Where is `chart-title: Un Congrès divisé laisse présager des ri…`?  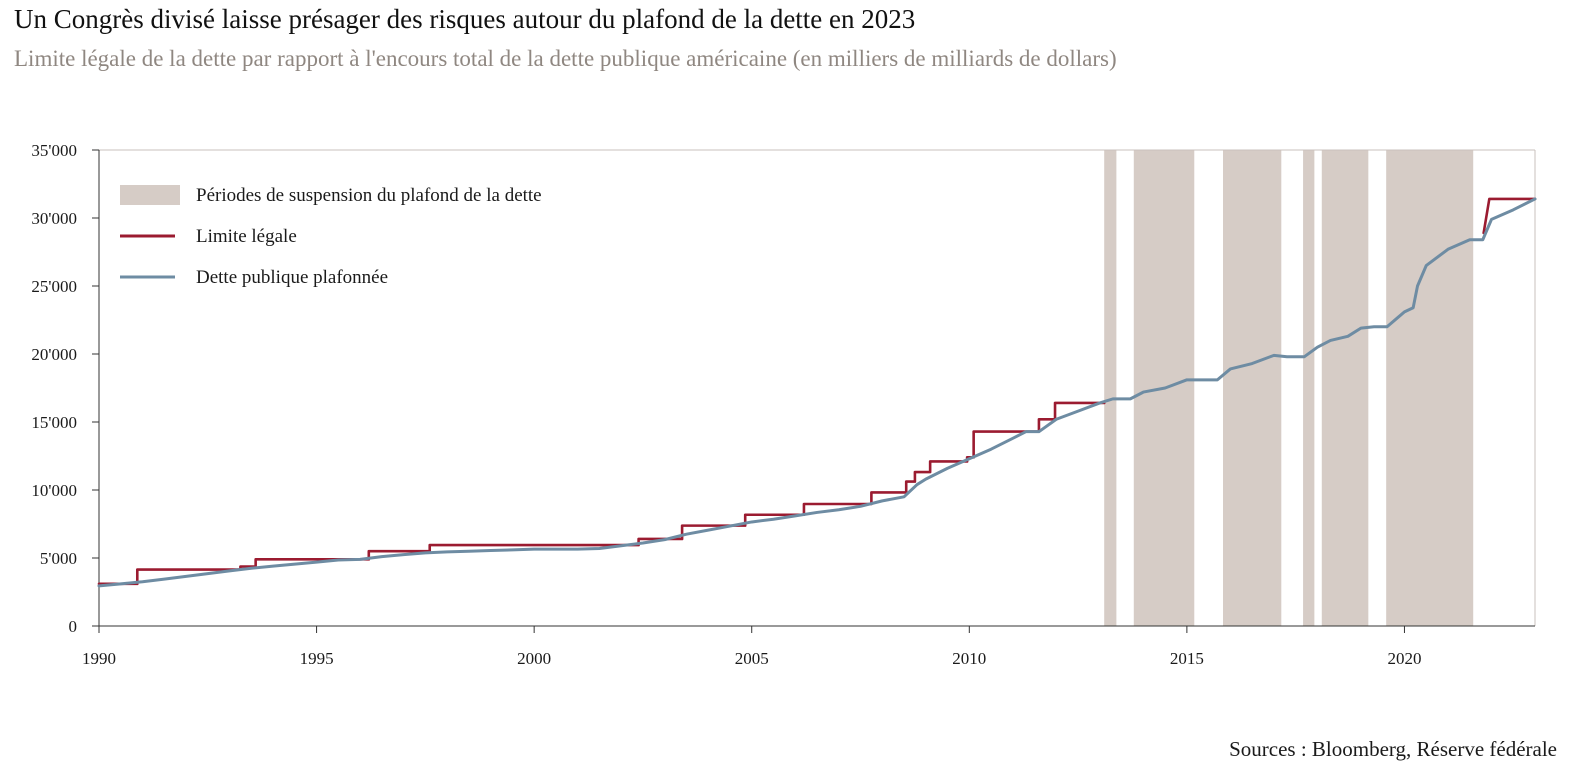
chart-title: Un Congrès divisé laisse présager des ri… is located at coordinates (465, 19).